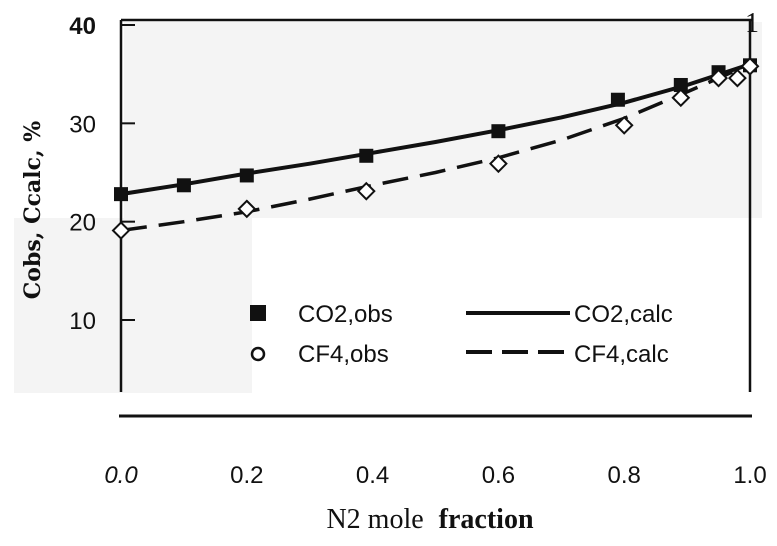 The width and height of the screenshot is (777, 546). What do you see at coordinates (33, 210) in the screenshot?
I see `y-axis-label: Cobs, Ccalc, %` at bounding box center [33, 210].